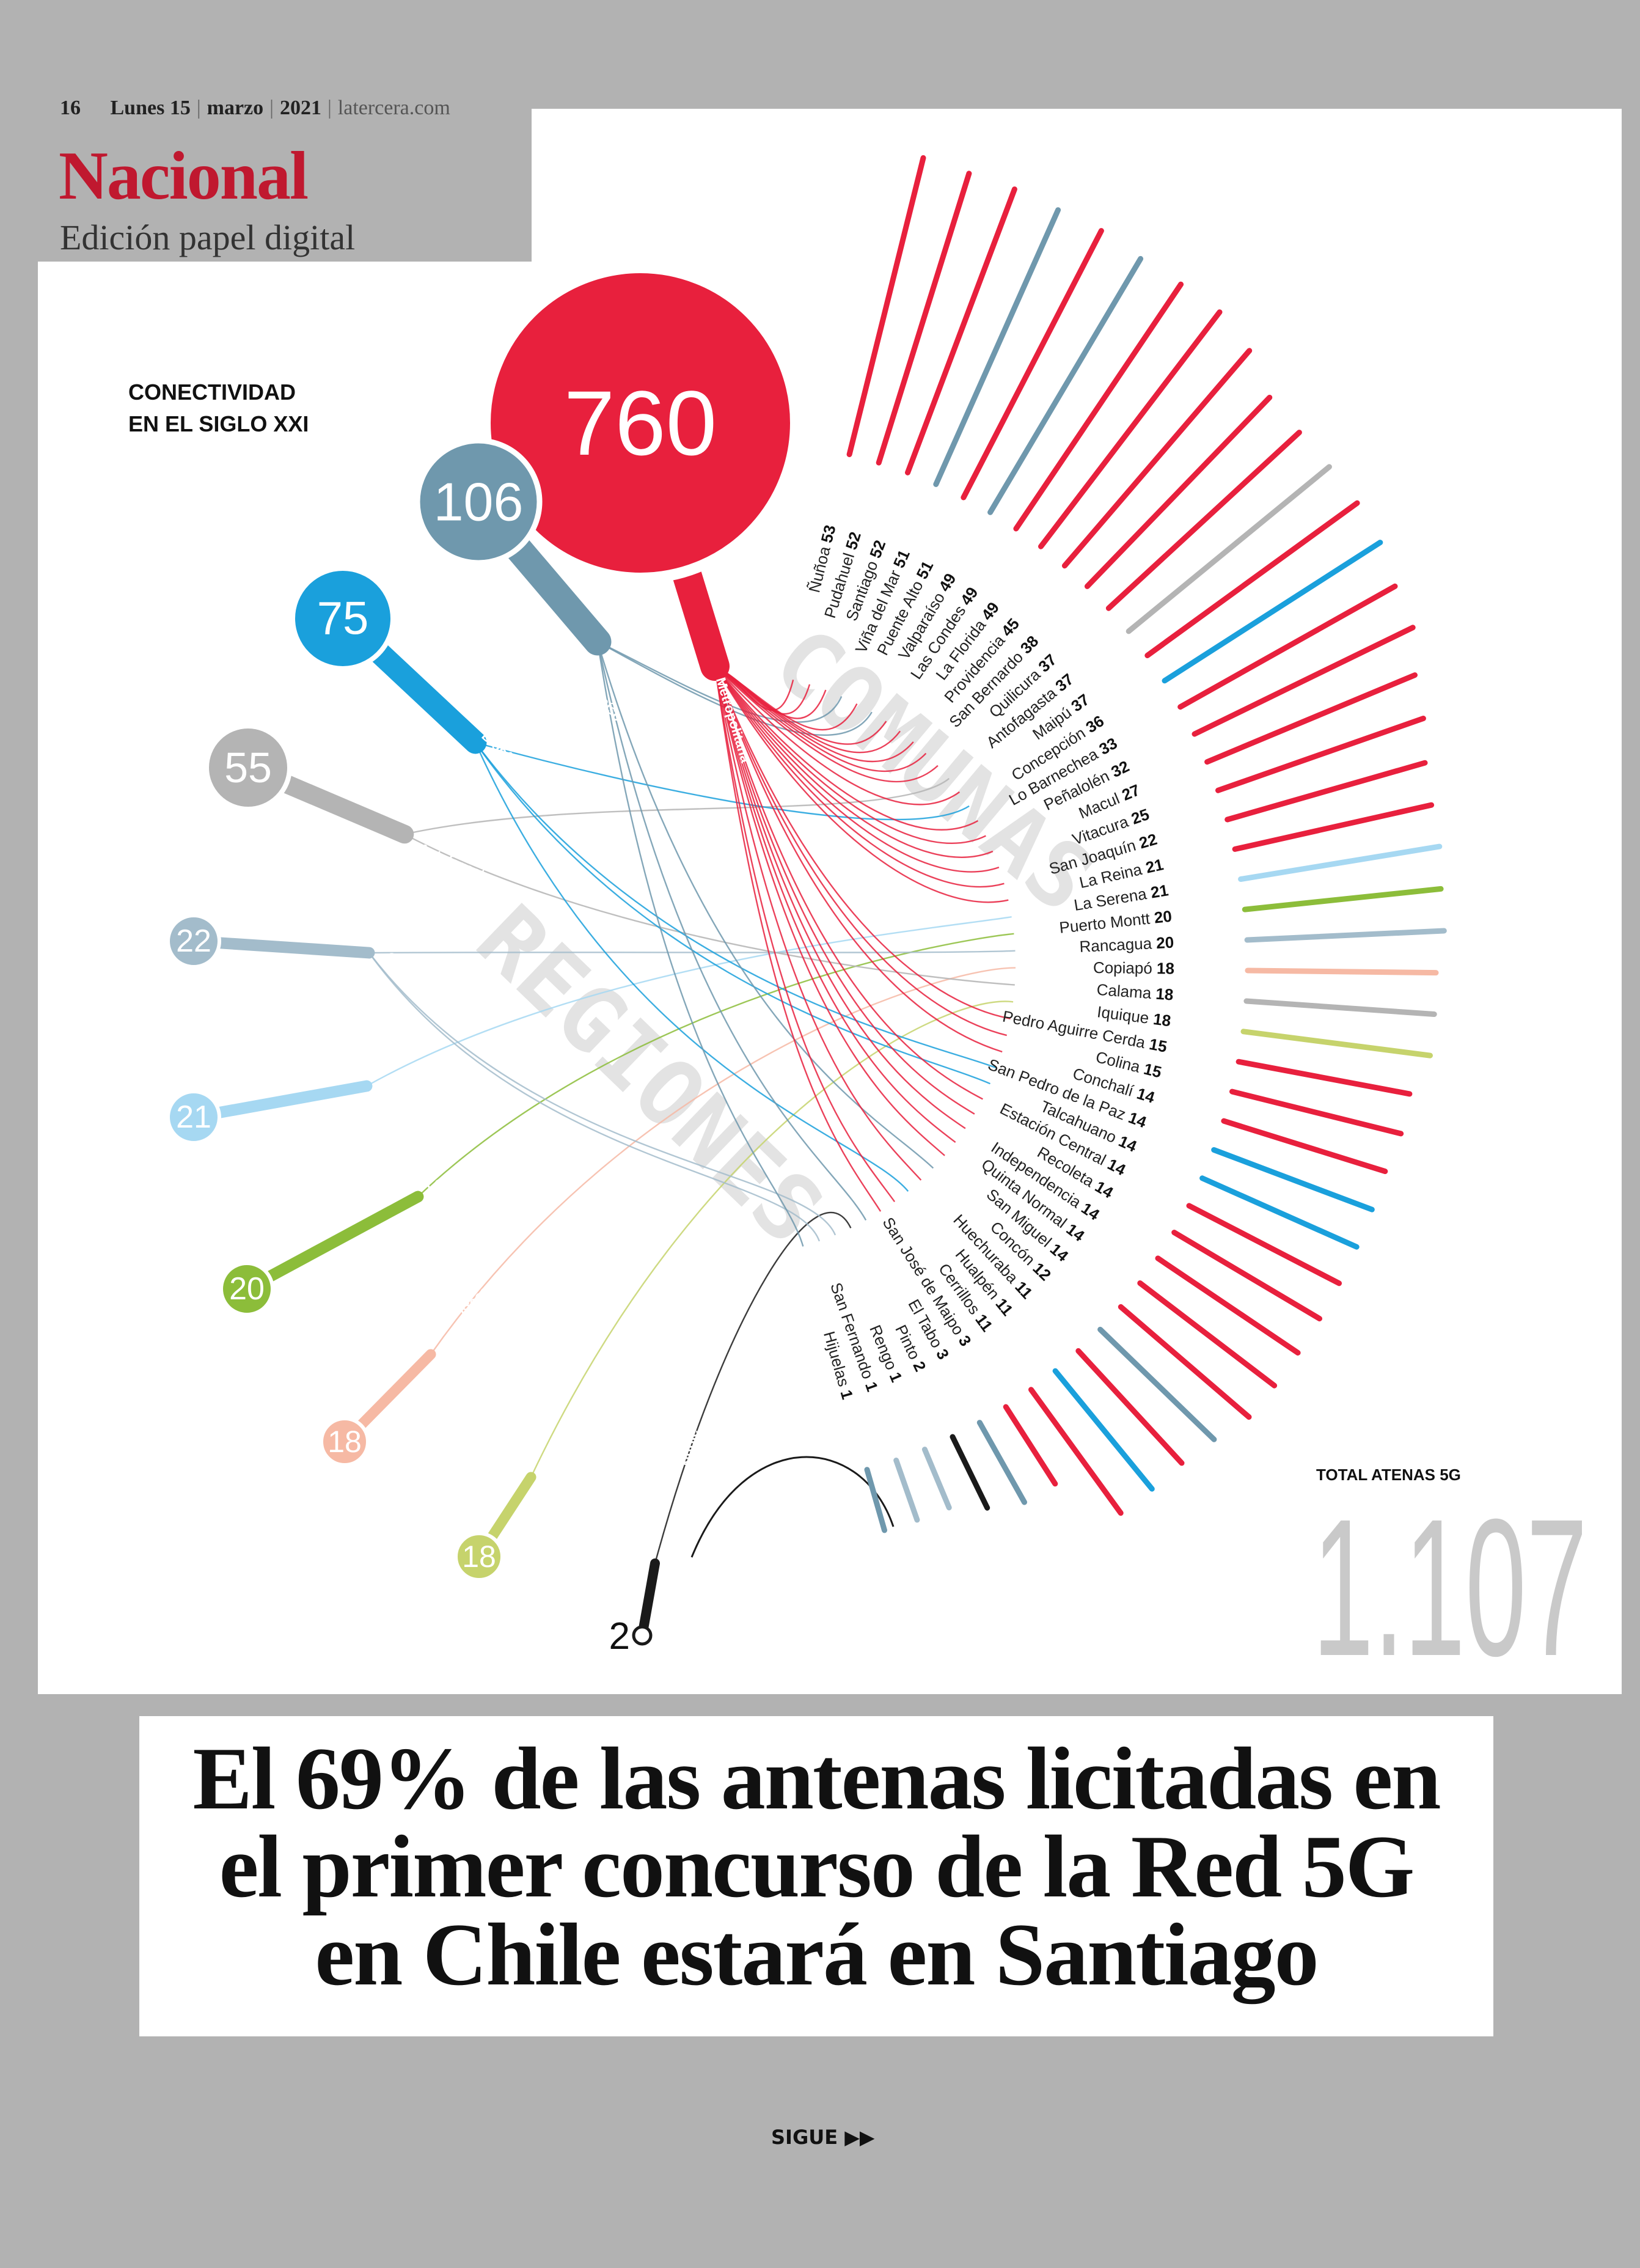 The width and height of the screenshot is (1640, 2268). Describe the element at coordinates (281, 947) in the screenshot. I see `region-stem-o-higgins` at that location.